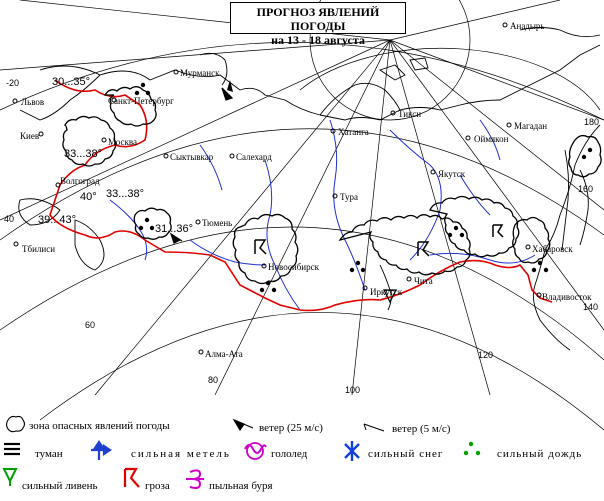  What do you see at coordinates (227, 252) in the screenshot?
I see `river-irtysh` at bounding box center [227, 252].